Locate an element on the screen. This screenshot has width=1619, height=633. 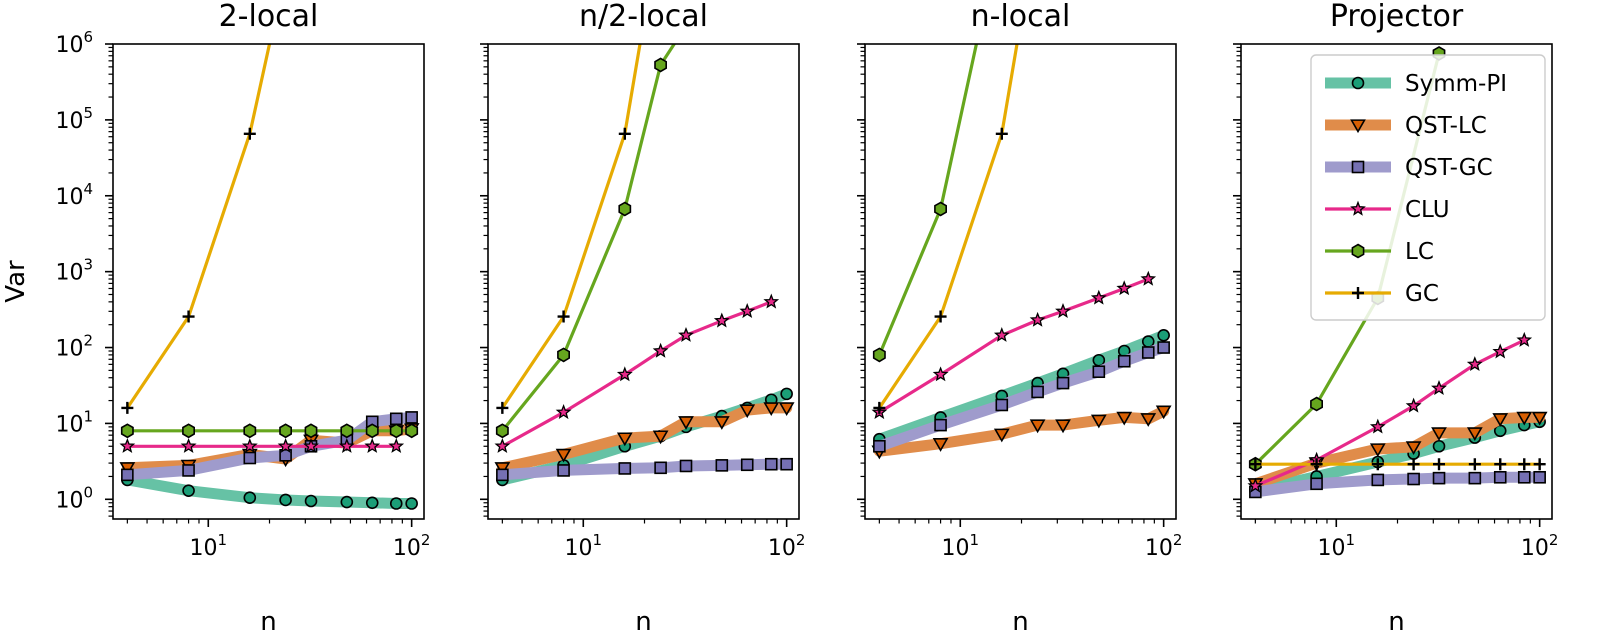
y-axis-label: Var is located at coordinates (16, 281).